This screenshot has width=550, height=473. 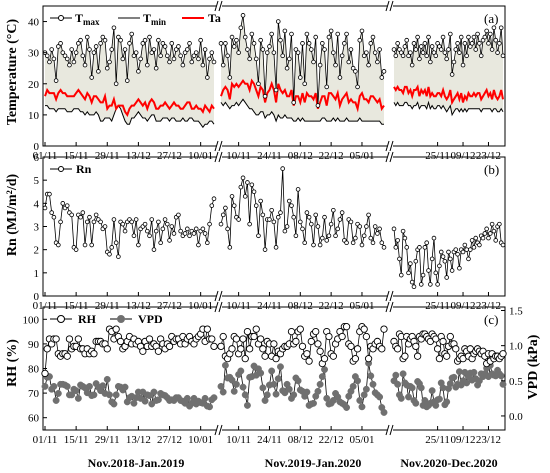 I want to click on y-tick-label: 20, so click(x=34, y=85).